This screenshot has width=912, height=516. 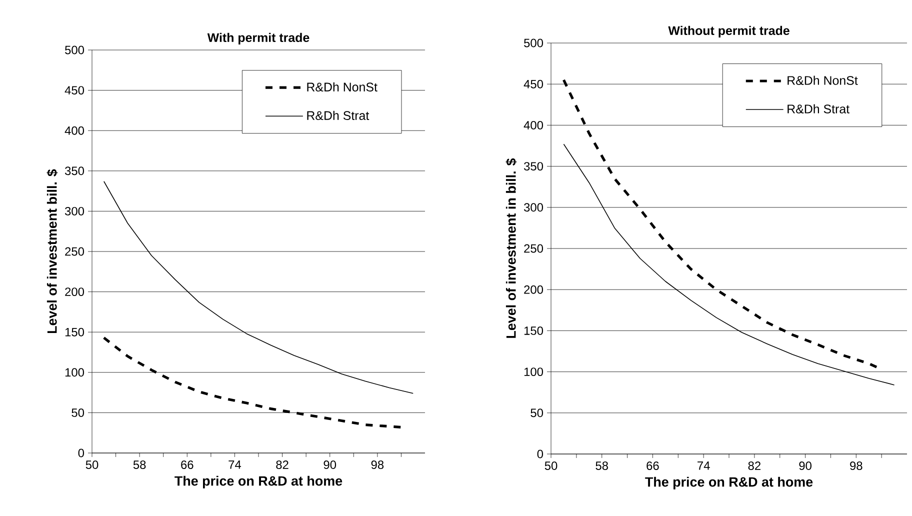 What do you see at coordinates (52, 251) in the screenshot?
I see `y-axis-title: Level of investment bill. $` at bounding box center [52, 251].